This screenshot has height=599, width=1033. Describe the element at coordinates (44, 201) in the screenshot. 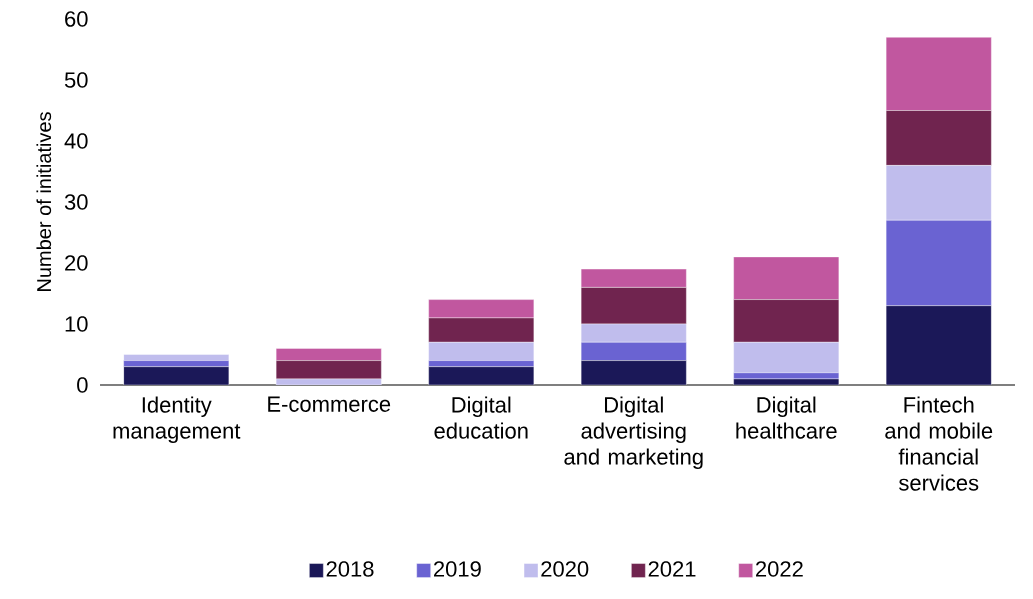

I see `y-axis-title: Number of initiatives` at that location.